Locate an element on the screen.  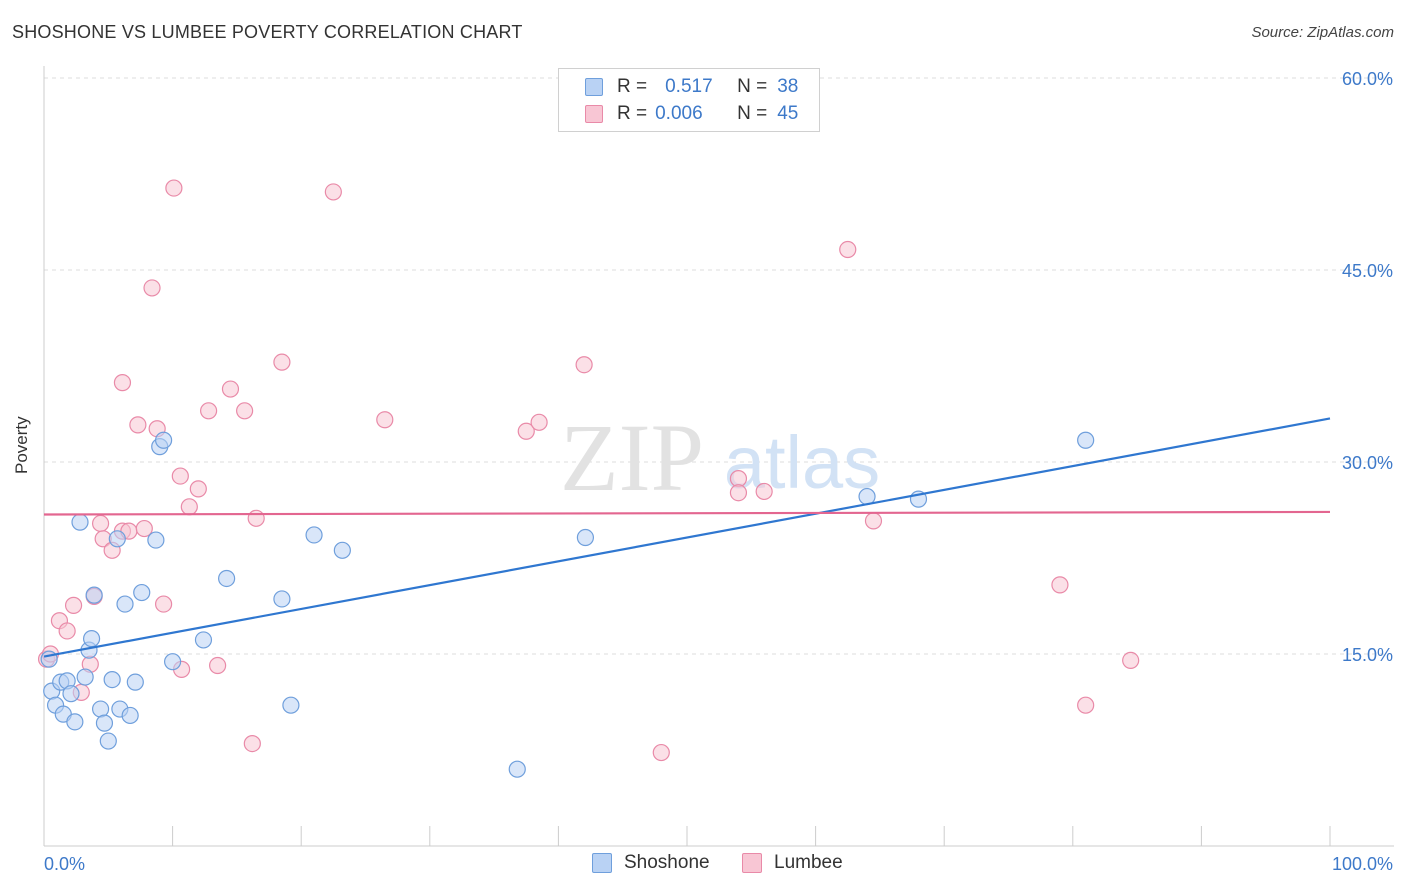
shoshone-legend-swatch is located at coordinates (602, 863).